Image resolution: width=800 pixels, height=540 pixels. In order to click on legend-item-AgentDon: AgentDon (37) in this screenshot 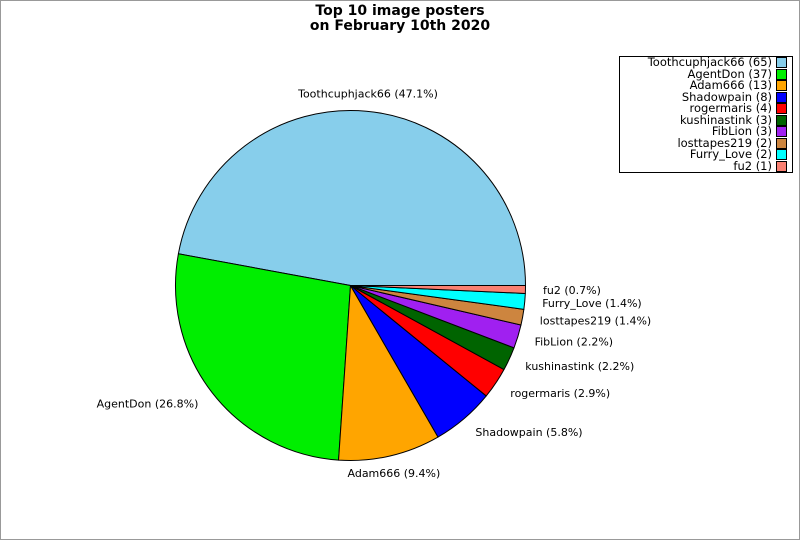, I will do `click(706, 73)`.